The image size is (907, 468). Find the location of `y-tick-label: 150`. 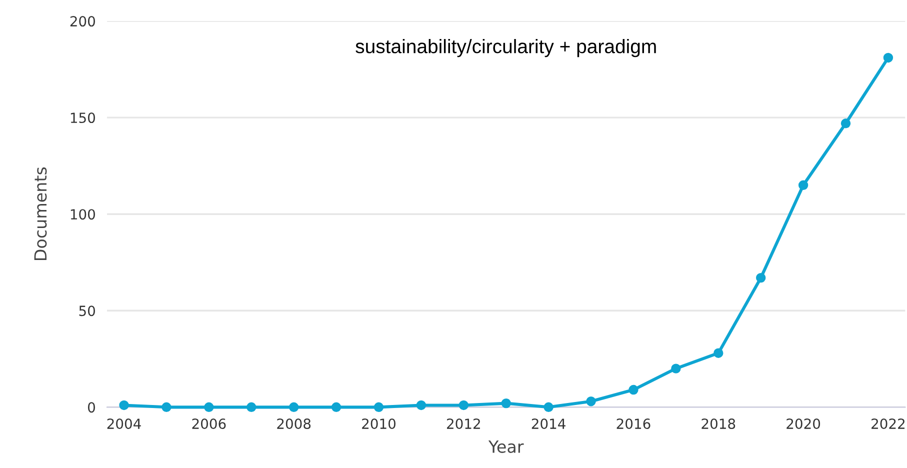

y-tick-label: 150 is located at coordinates (82, 118).